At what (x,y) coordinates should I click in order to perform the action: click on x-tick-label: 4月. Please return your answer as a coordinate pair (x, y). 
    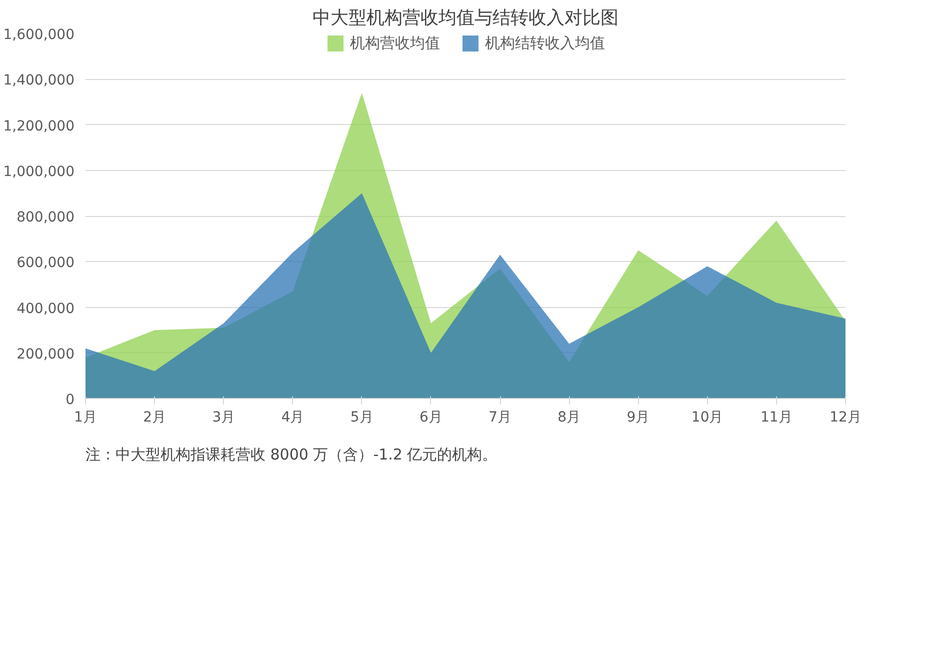
    Looking at the image, I should click on (292, 418).